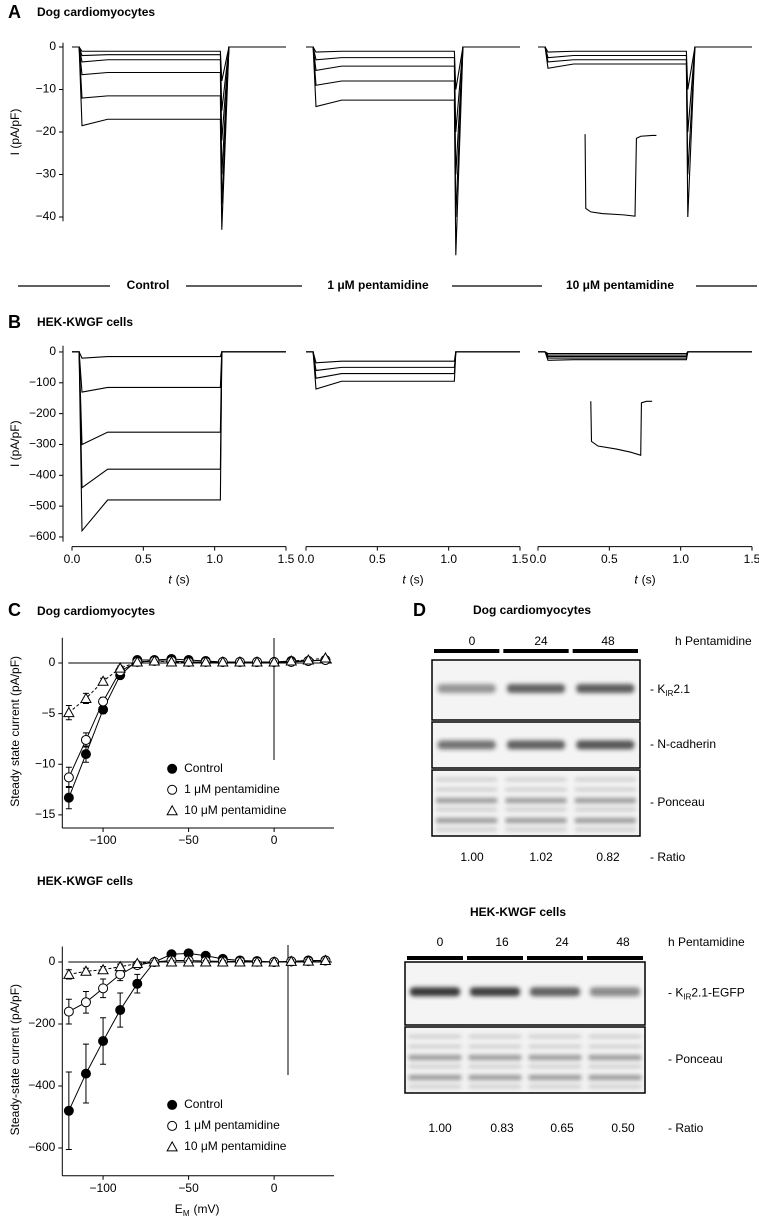 Image resolution: width=759 pixels, height=1223 pixels. I want to click on lane-label: 0, so click(440, 942).